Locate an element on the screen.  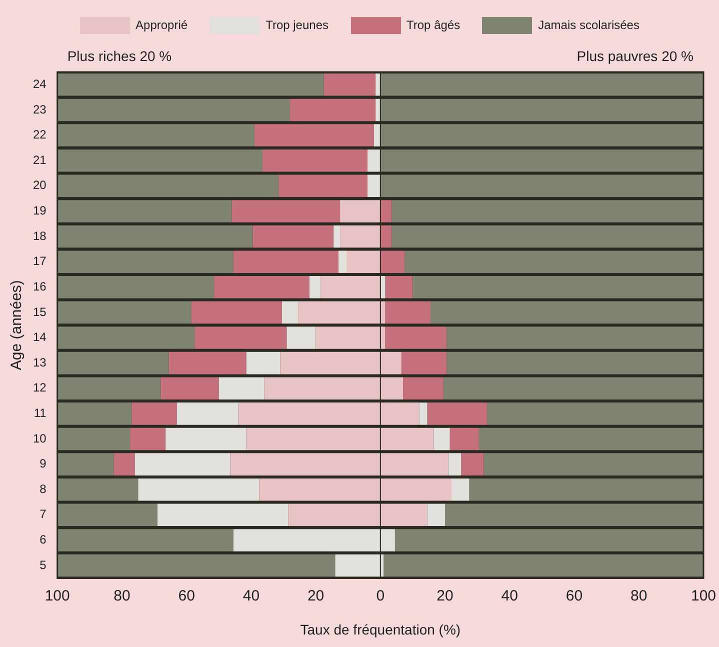
y-tick-label: 23 is located at coordinates (39, 109).